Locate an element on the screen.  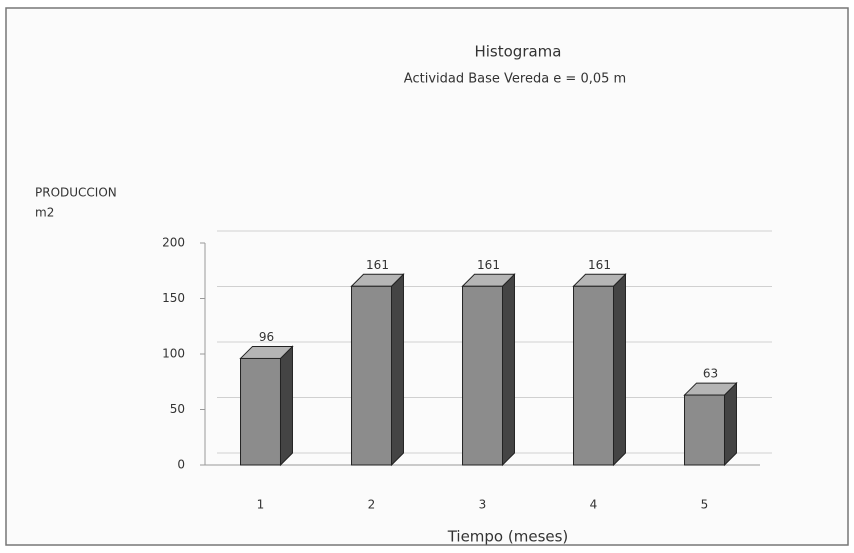
x-tick-label: 1 is located at coordinates (261, 505).